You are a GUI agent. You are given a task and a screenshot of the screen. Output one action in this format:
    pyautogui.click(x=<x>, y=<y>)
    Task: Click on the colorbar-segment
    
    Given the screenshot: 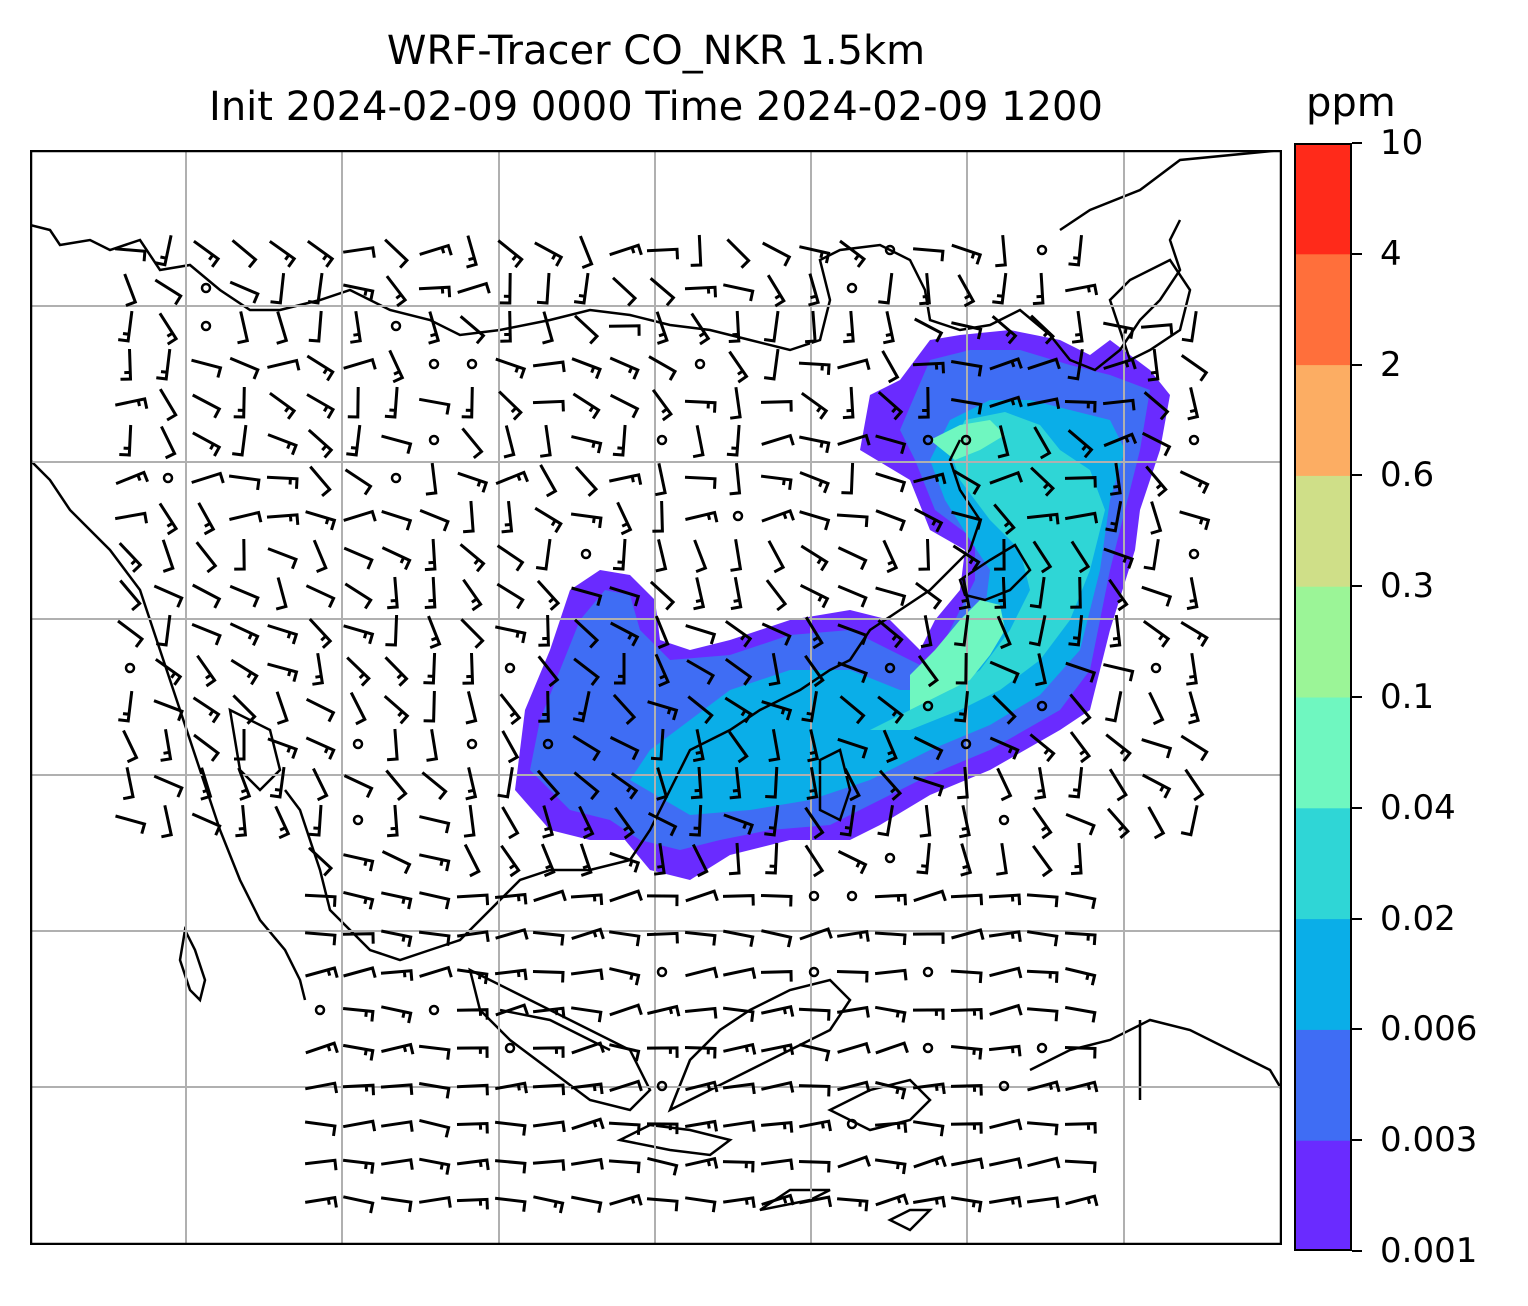 What is the action you would take?
    pyautogui.click(x=1323, y=974)
    